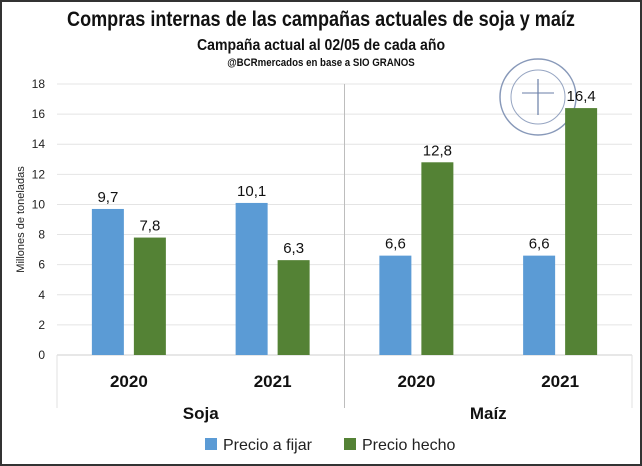  I want to click on y-tick-label: 16, so click(39, 114).